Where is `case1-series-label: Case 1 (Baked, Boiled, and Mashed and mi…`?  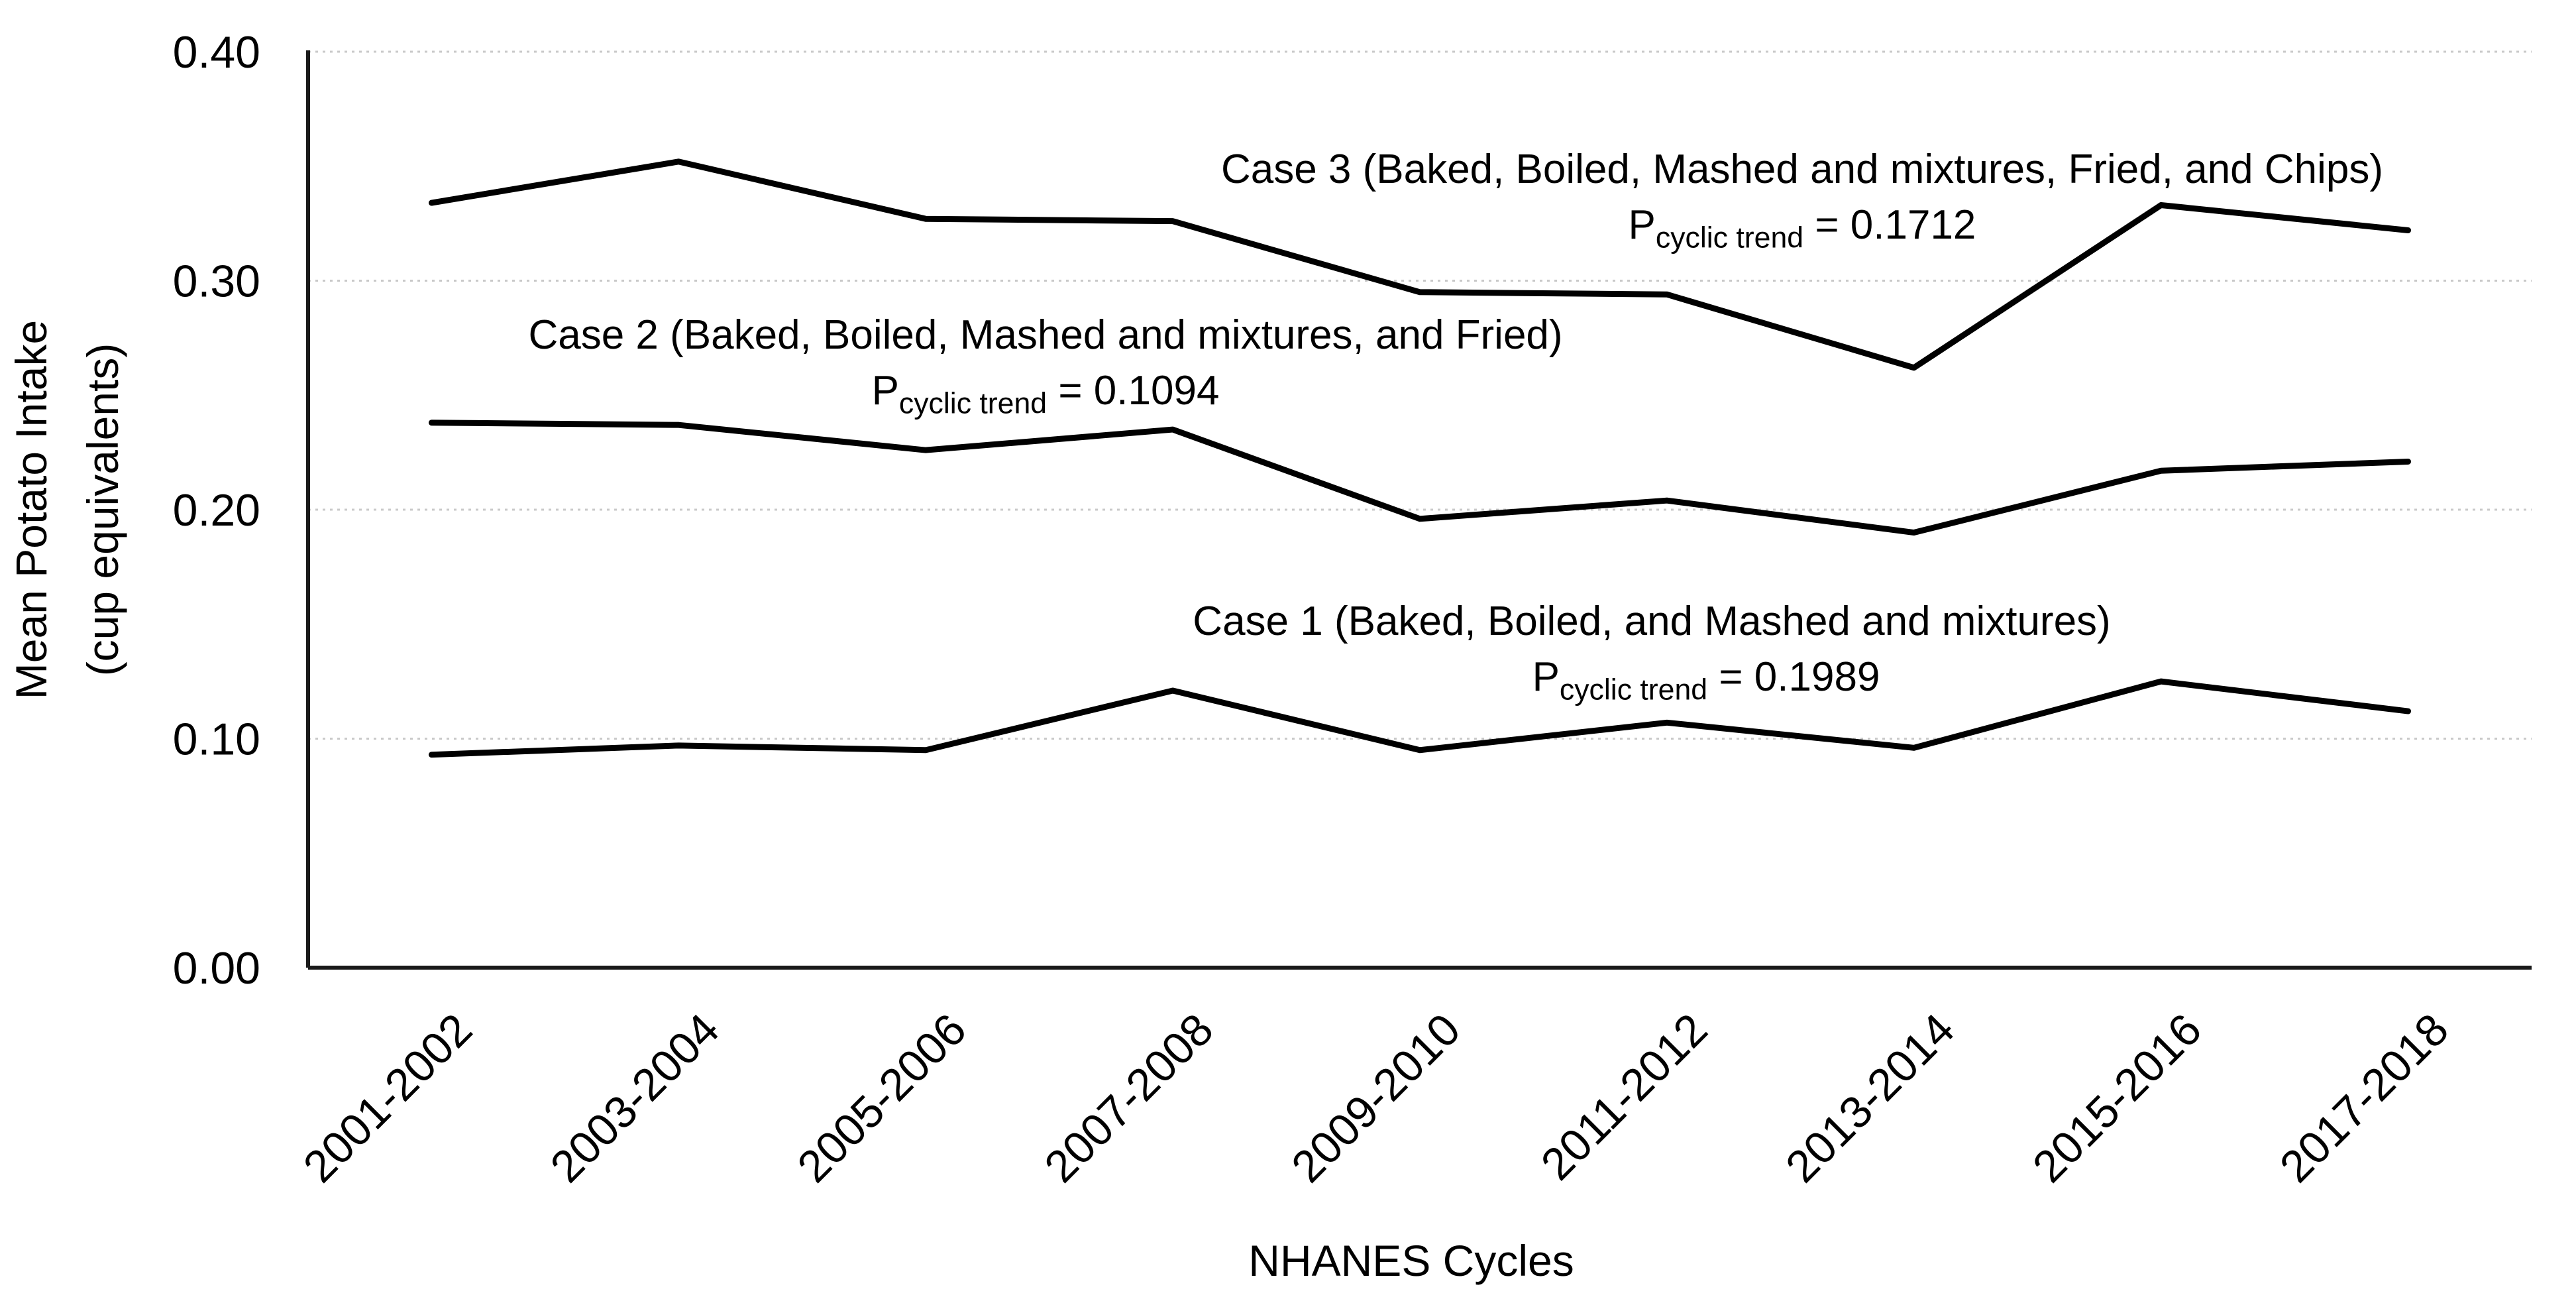
case1-series-label: Case 1 (Baked, Boiled, and Mashed and mi… is located at coordinates (1652, 621).